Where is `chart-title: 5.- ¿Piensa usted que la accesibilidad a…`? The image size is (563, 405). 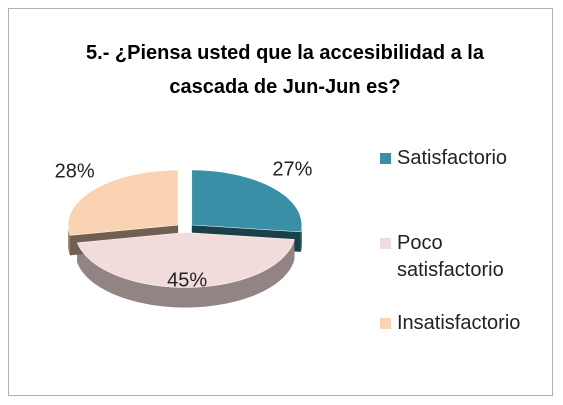
chart-title: 5.- ¿Piensa usted que la accesibilidad a… is located at coordinates (285, 70).